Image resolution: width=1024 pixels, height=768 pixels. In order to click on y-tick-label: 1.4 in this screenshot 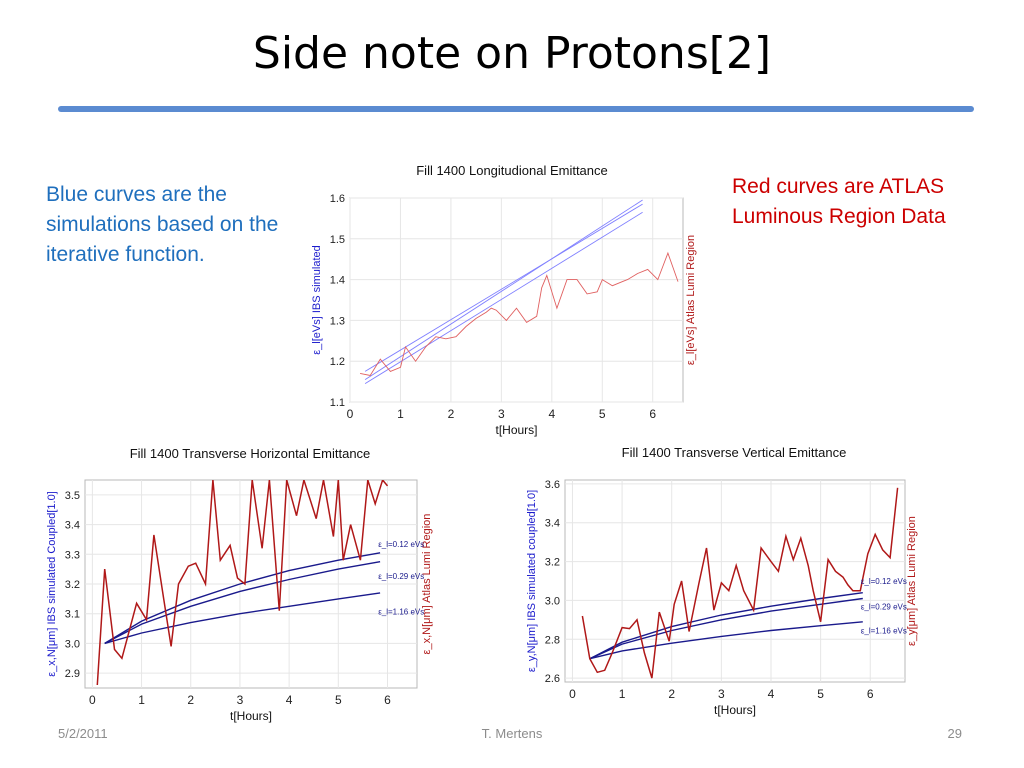, I will do `click(337, 281)`.